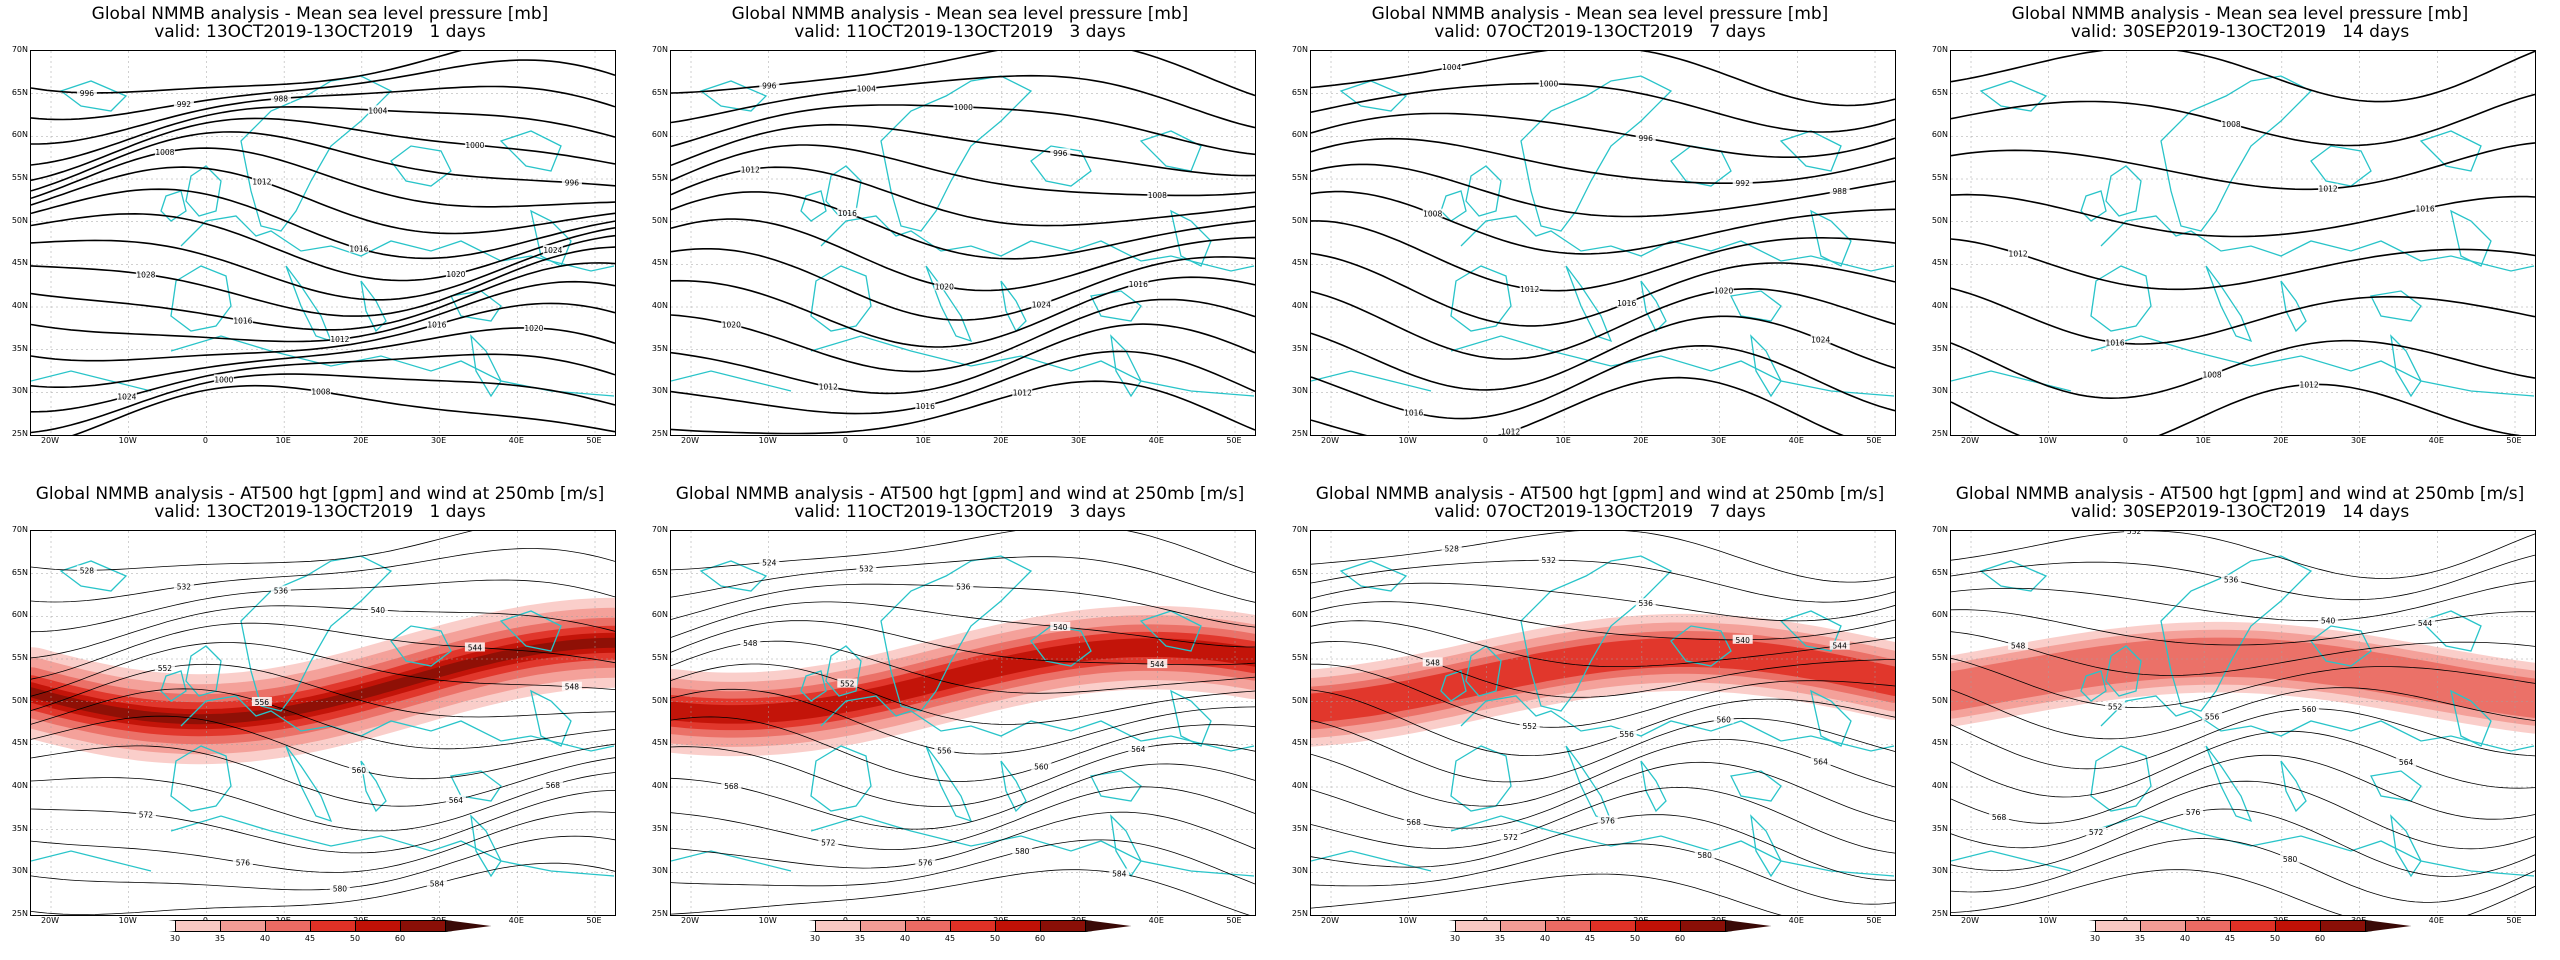 Image resolution: width=2560 pixels, height=960 pixels. I want to click on colorbar-tick-label: 30, so click(175, 938).